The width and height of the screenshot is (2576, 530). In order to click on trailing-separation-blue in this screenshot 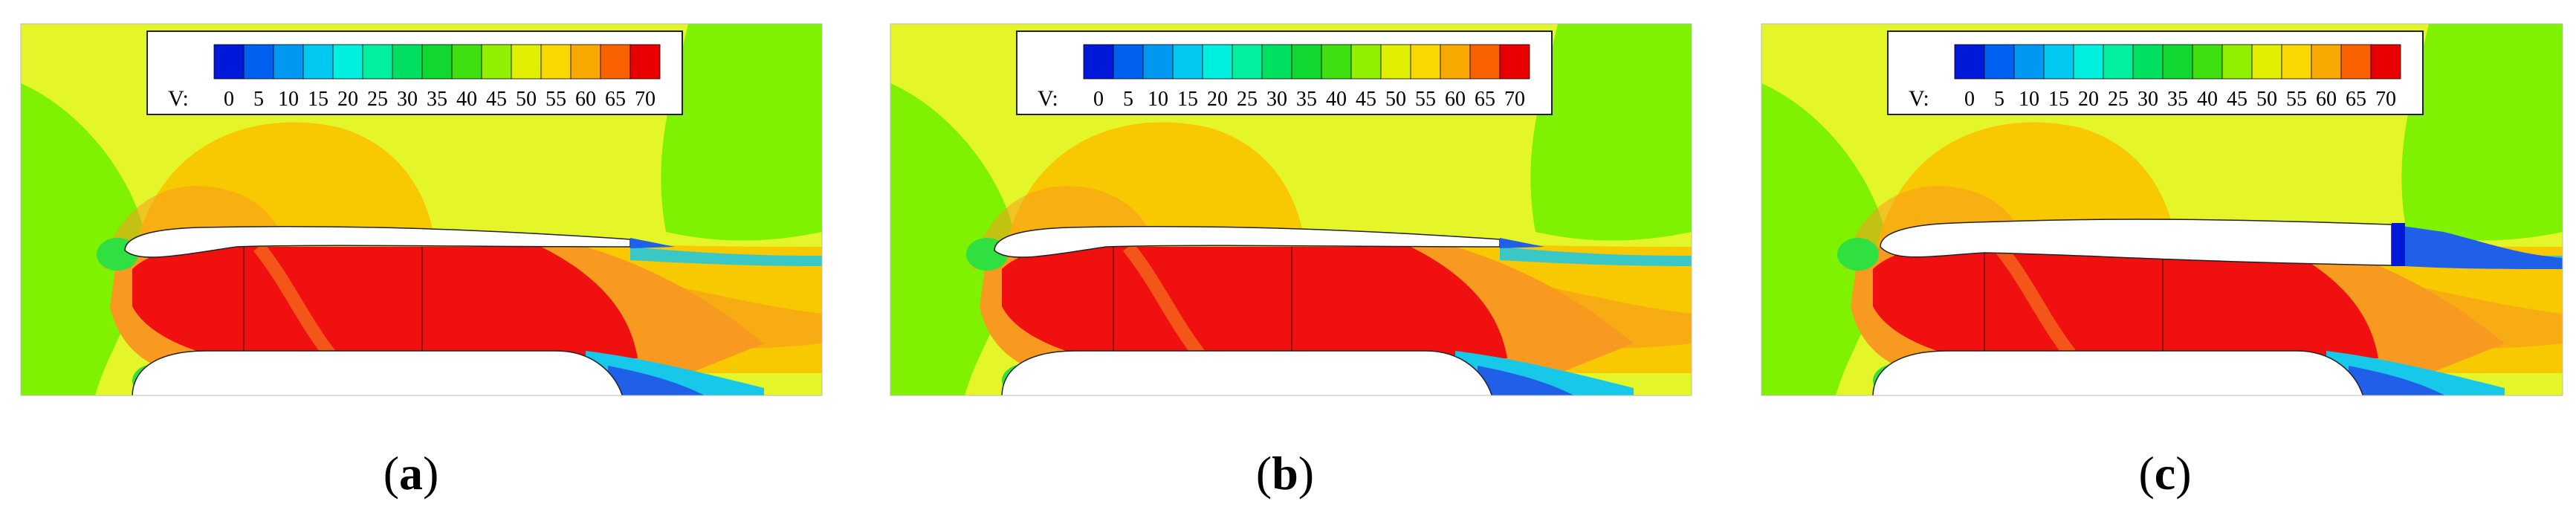, I will do `click(2477, 247)`.